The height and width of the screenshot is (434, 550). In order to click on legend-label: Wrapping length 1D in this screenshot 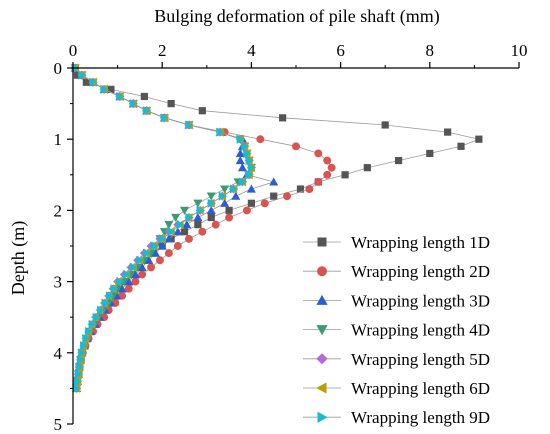, I will do `click(420, 242)`.